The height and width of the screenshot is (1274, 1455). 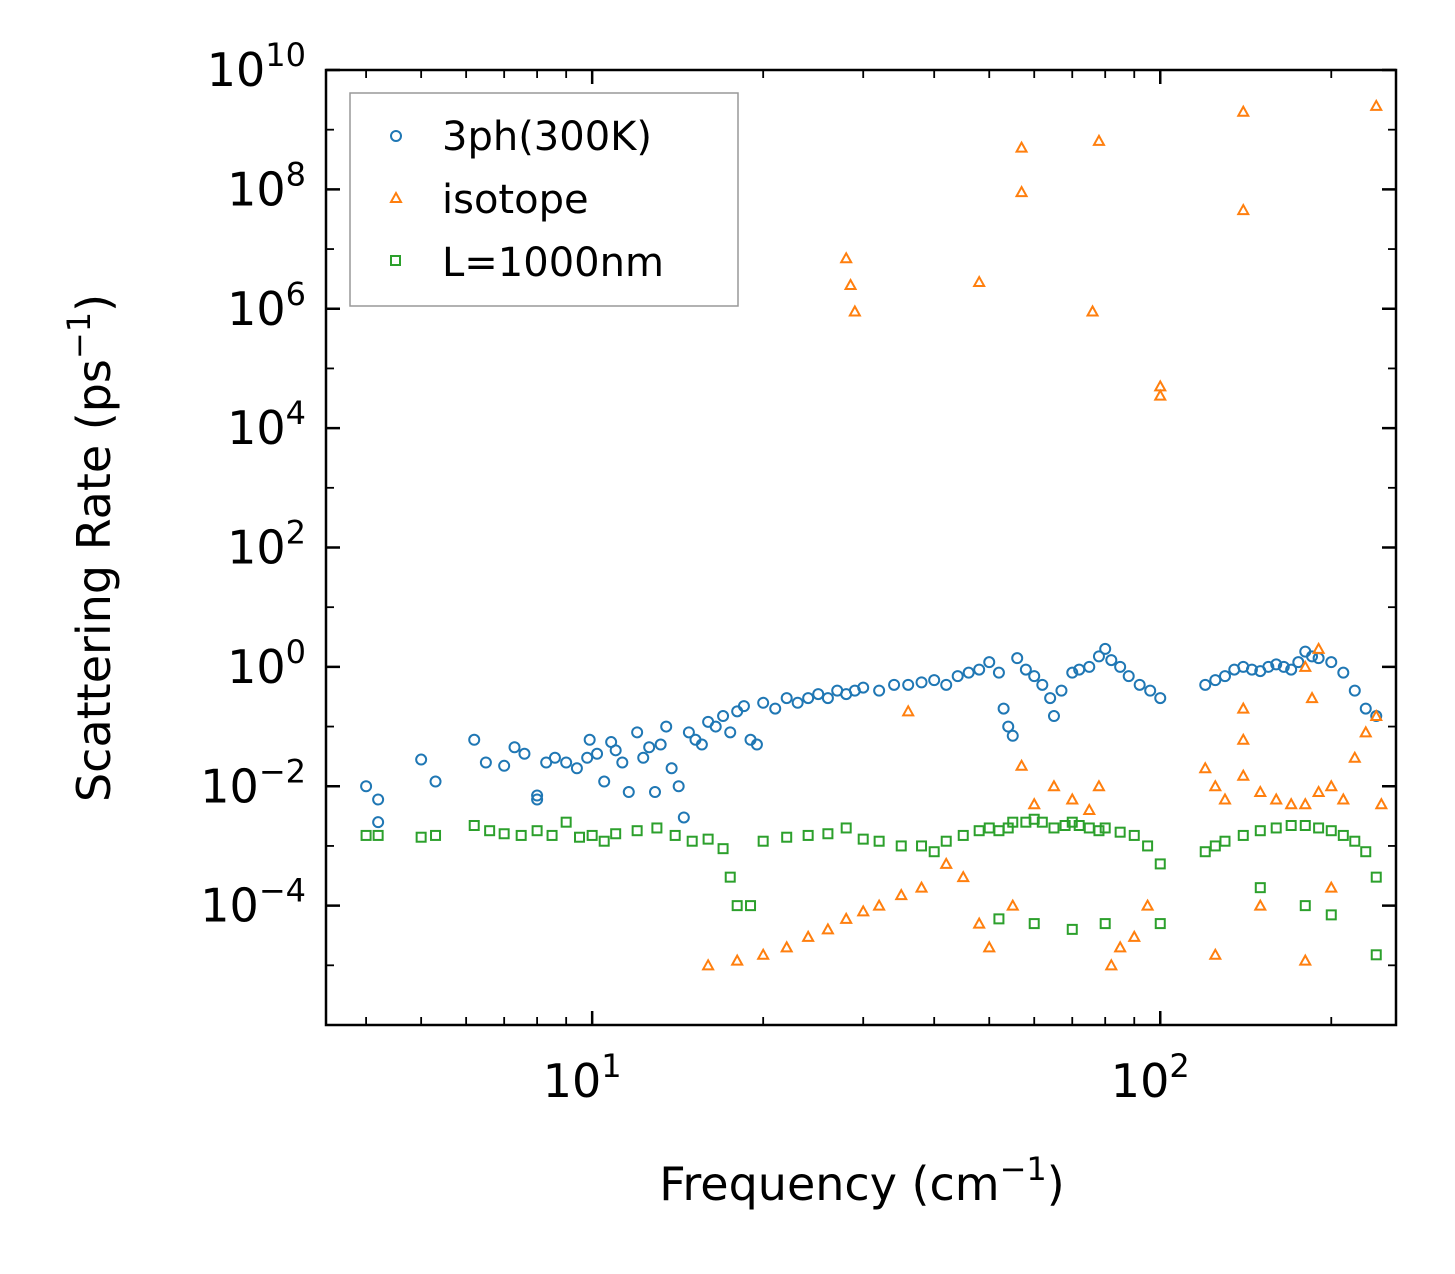 I want to click on y-tick-label: 10¹⁰, so click(x=256, y=66).